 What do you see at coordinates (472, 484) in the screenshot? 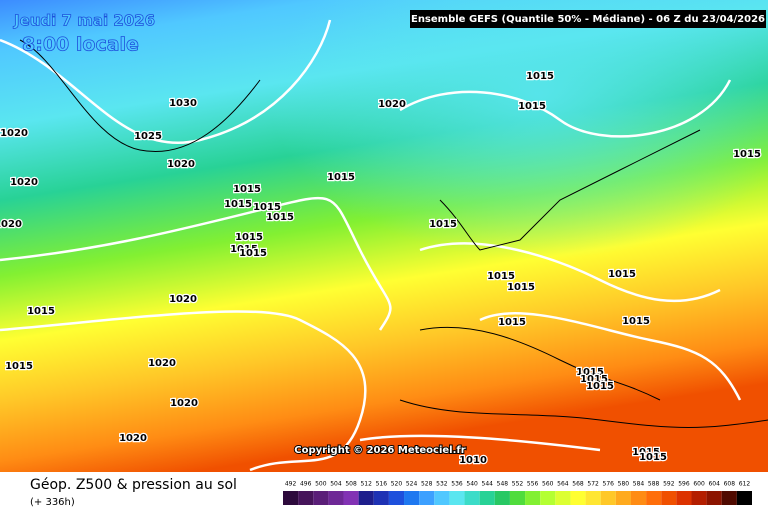
I see `scale-label: 540` at bounding box center [472, 484].